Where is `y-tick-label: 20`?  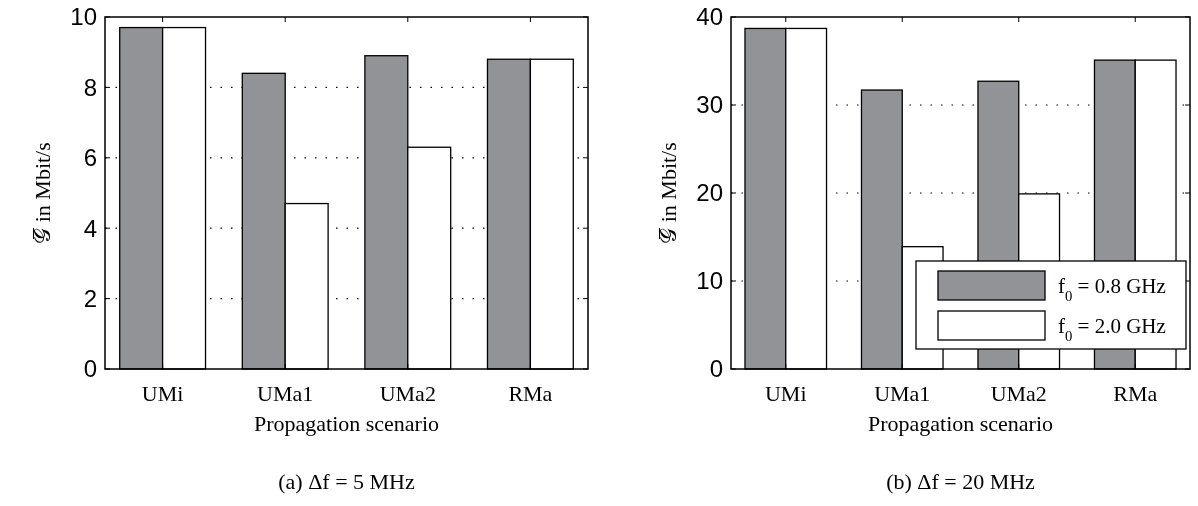 y-tick-label: 20 is located at coordinates (709, 193).